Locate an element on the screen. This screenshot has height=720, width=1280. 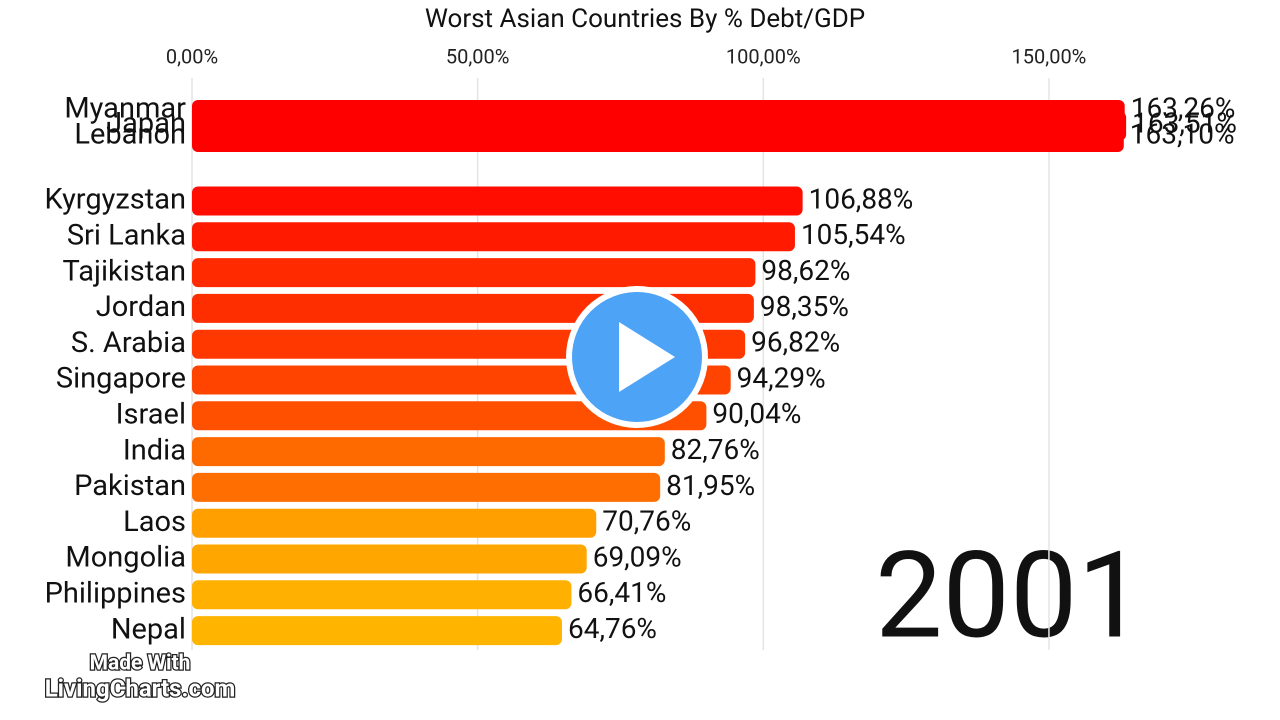
value-label: 98,62% is located at coordinates (805, 270).